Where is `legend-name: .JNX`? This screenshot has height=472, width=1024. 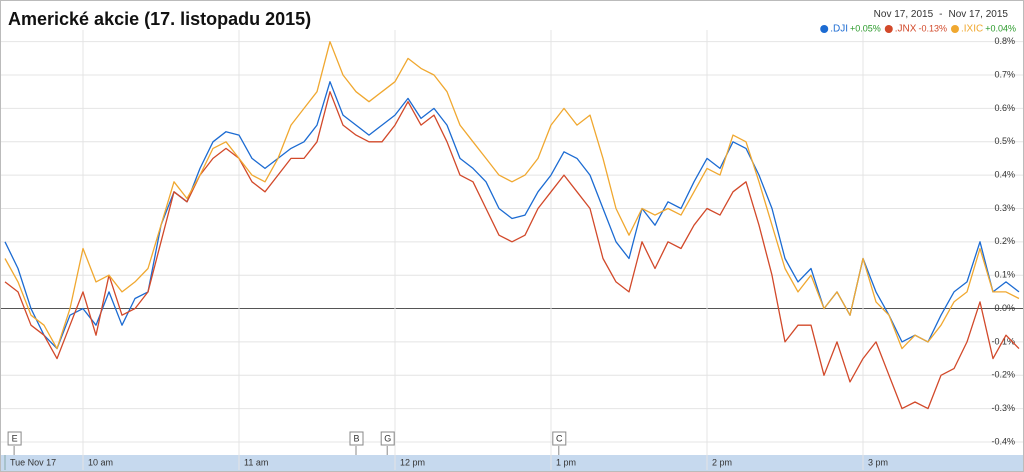
legend-name: .JNX is located at coordinates (906, 29).